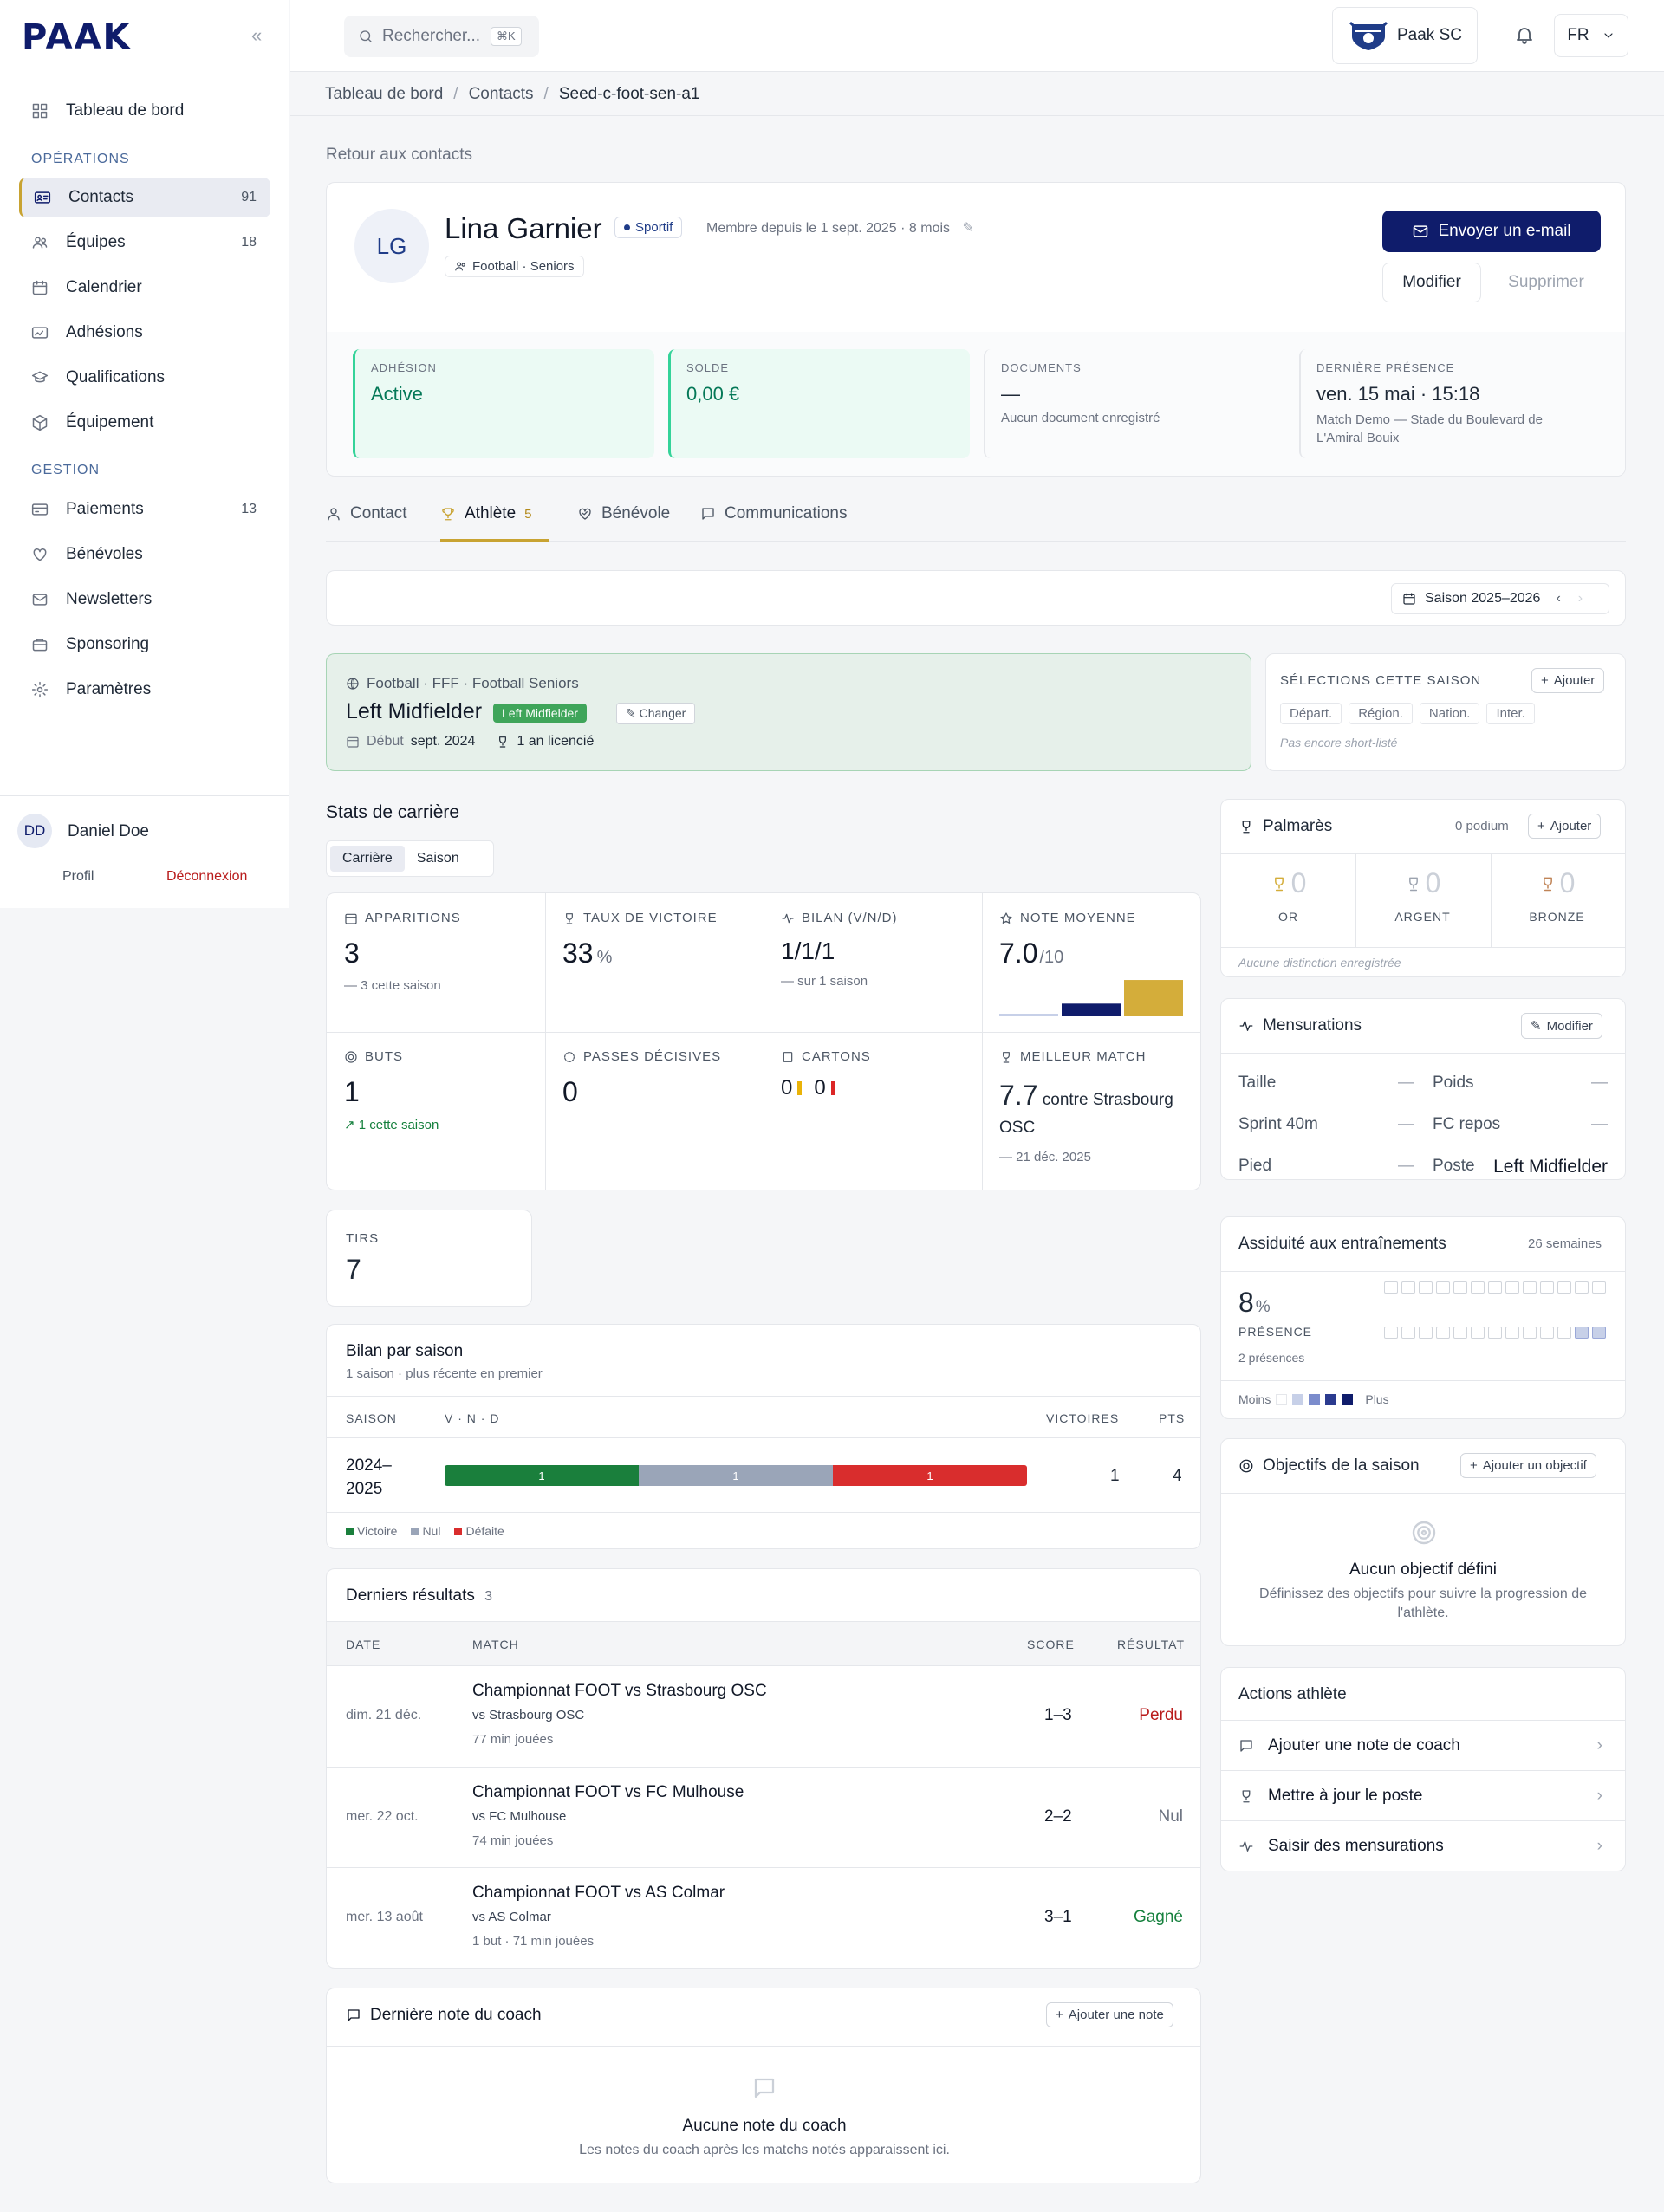 The height and width of the screenshot is (2212, 1664). What do you see at coordinates (713, 394) in the screenshot?
I see `stat-value: 0,00 €` at bounding box center [713, 394].